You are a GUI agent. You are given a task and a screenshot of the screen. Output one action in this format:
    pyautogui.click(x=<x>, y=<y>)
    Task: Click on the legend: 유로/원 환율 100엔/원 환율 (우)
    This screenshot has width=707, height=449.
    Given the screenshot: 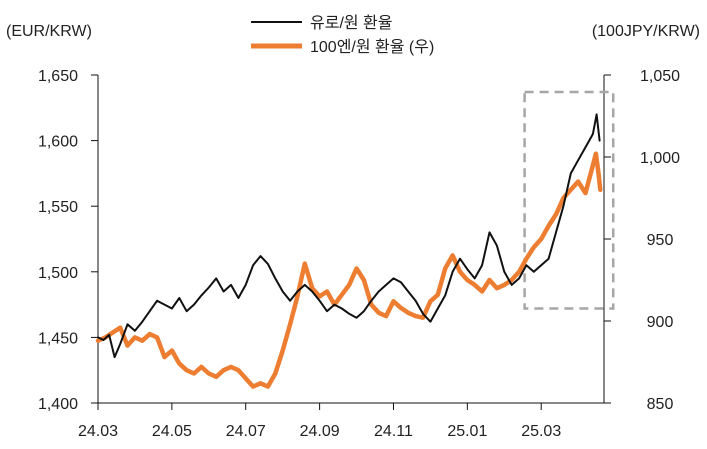 What is the action you would take?
    pyautogui.click(x=342, y=35)
    